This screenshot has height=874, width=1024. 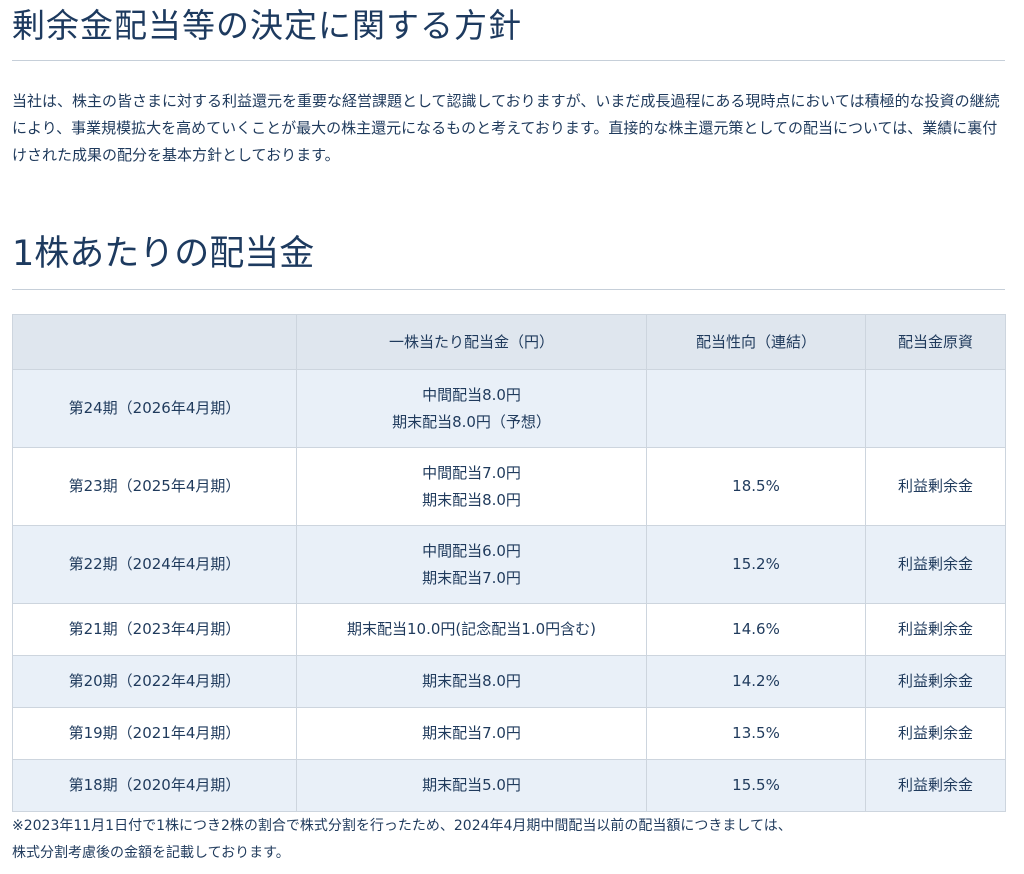 I want to click on payout-cell: 14.2%, so click(x=756, y=681).